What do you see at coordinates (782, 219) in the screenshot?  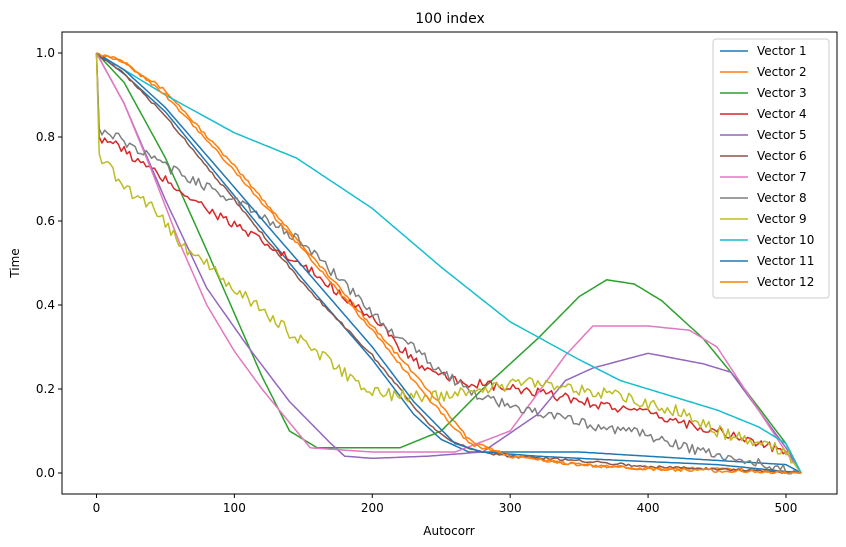 I see `legend-label: Vector 9` at bounding box center [782, 219].